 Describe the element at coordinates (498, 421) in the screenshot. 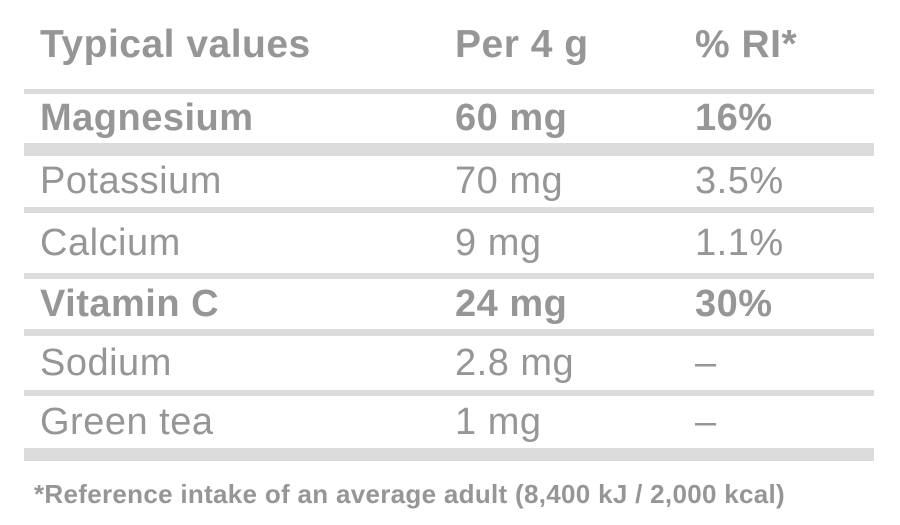

I see `nutrient-amount: 1 mg` at that location.